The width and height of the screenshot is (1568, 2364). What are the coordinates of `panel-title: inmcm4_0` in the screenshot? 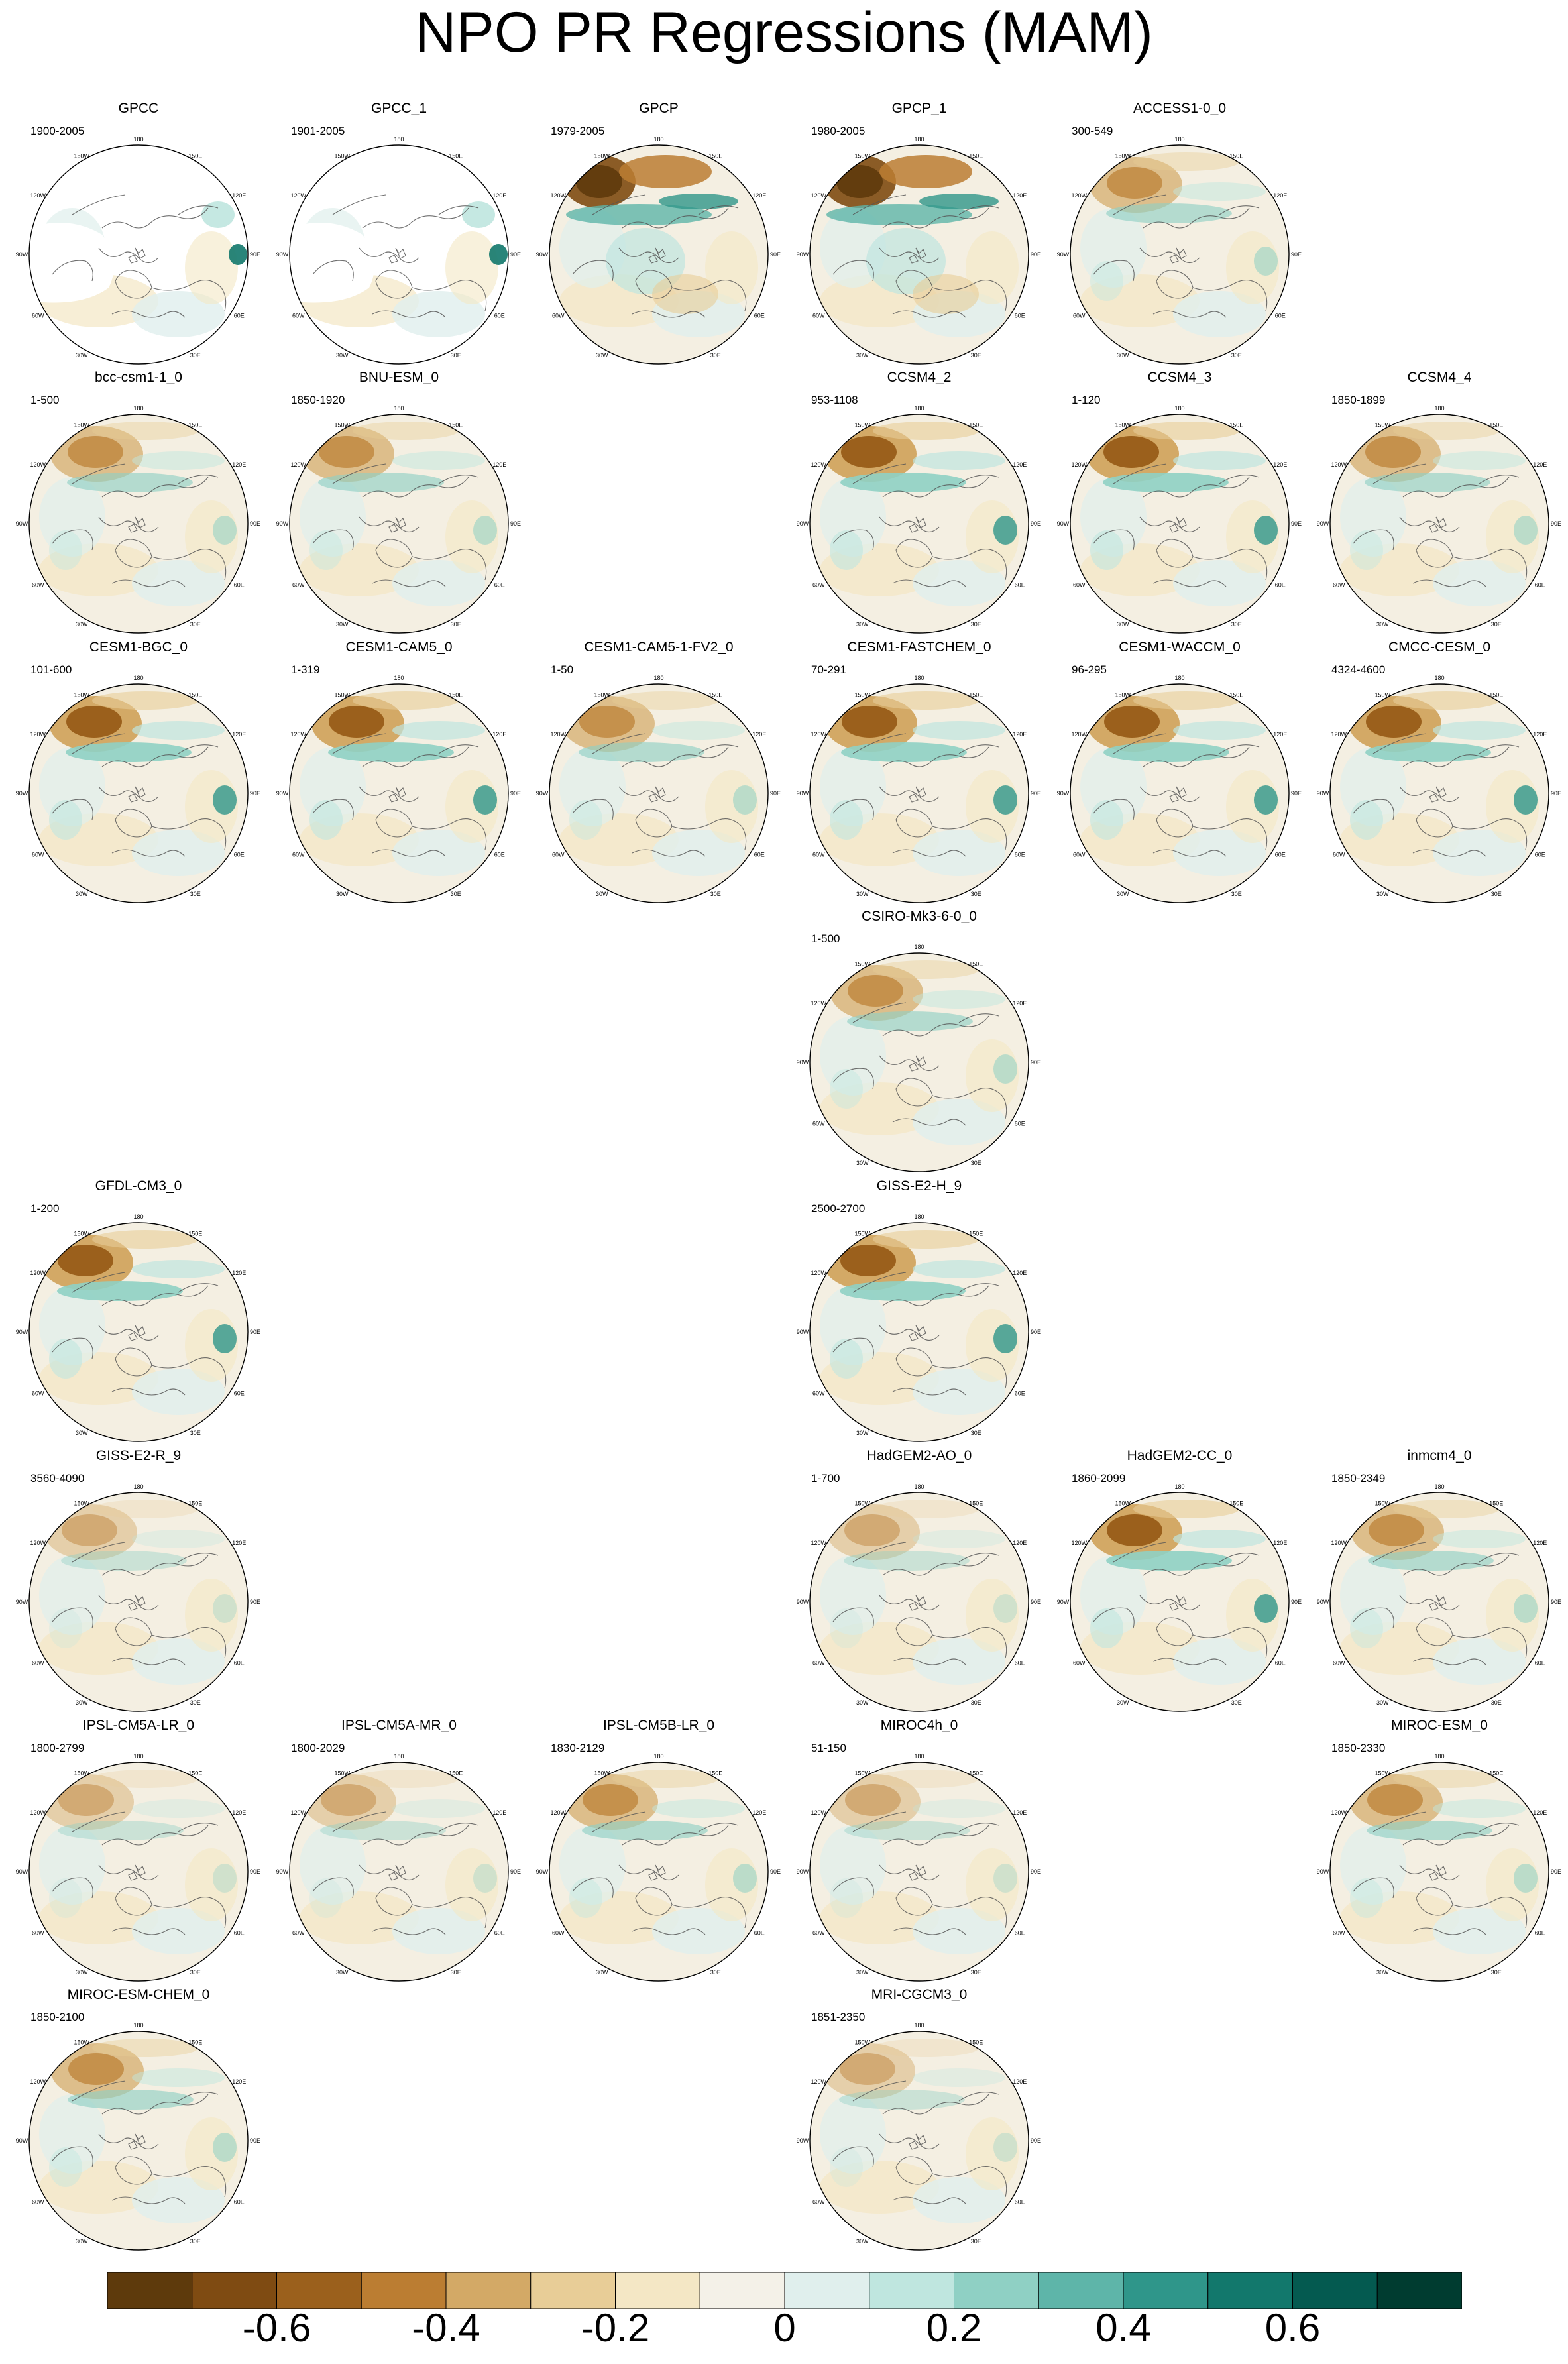 It's located at (1439, 1455).